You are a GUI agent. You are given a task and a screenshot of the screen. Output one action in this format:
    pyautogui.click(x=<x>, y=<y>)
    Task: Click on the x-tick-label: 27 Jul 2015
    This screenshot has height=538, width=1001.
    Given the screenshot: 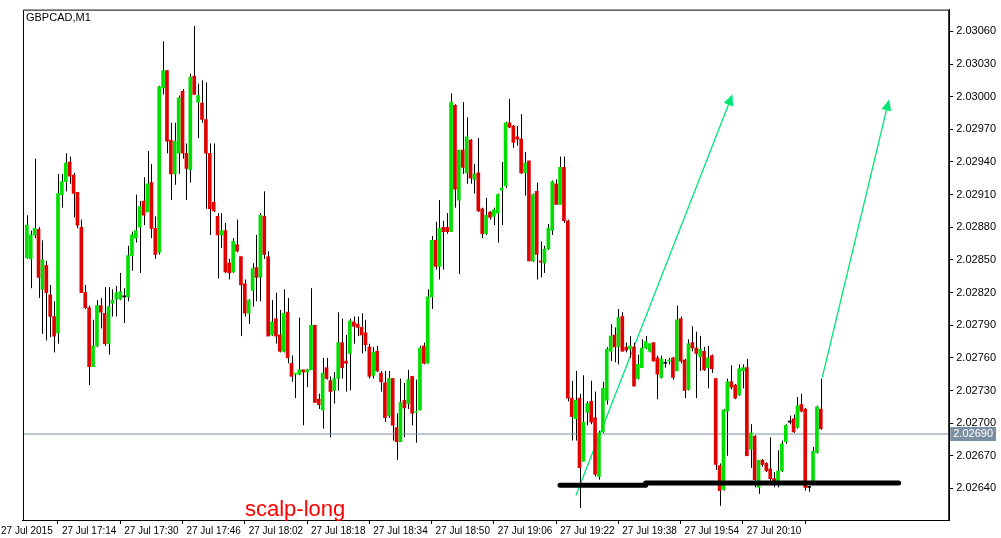 What is the action you would take?
    pyautogui.click(x=27, y=530)
    